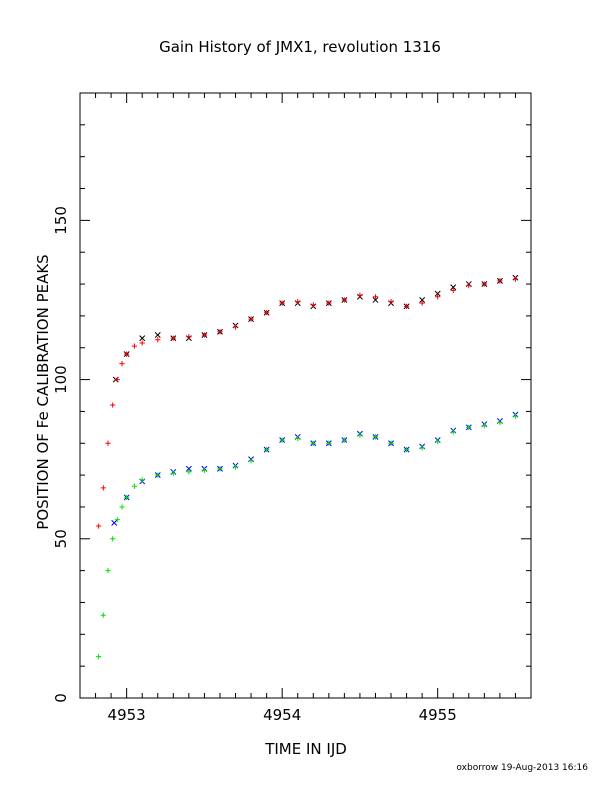 The height and width of the screenshot is (792, 612). I want to click on y-tick-label: 50, so click(61, 538).